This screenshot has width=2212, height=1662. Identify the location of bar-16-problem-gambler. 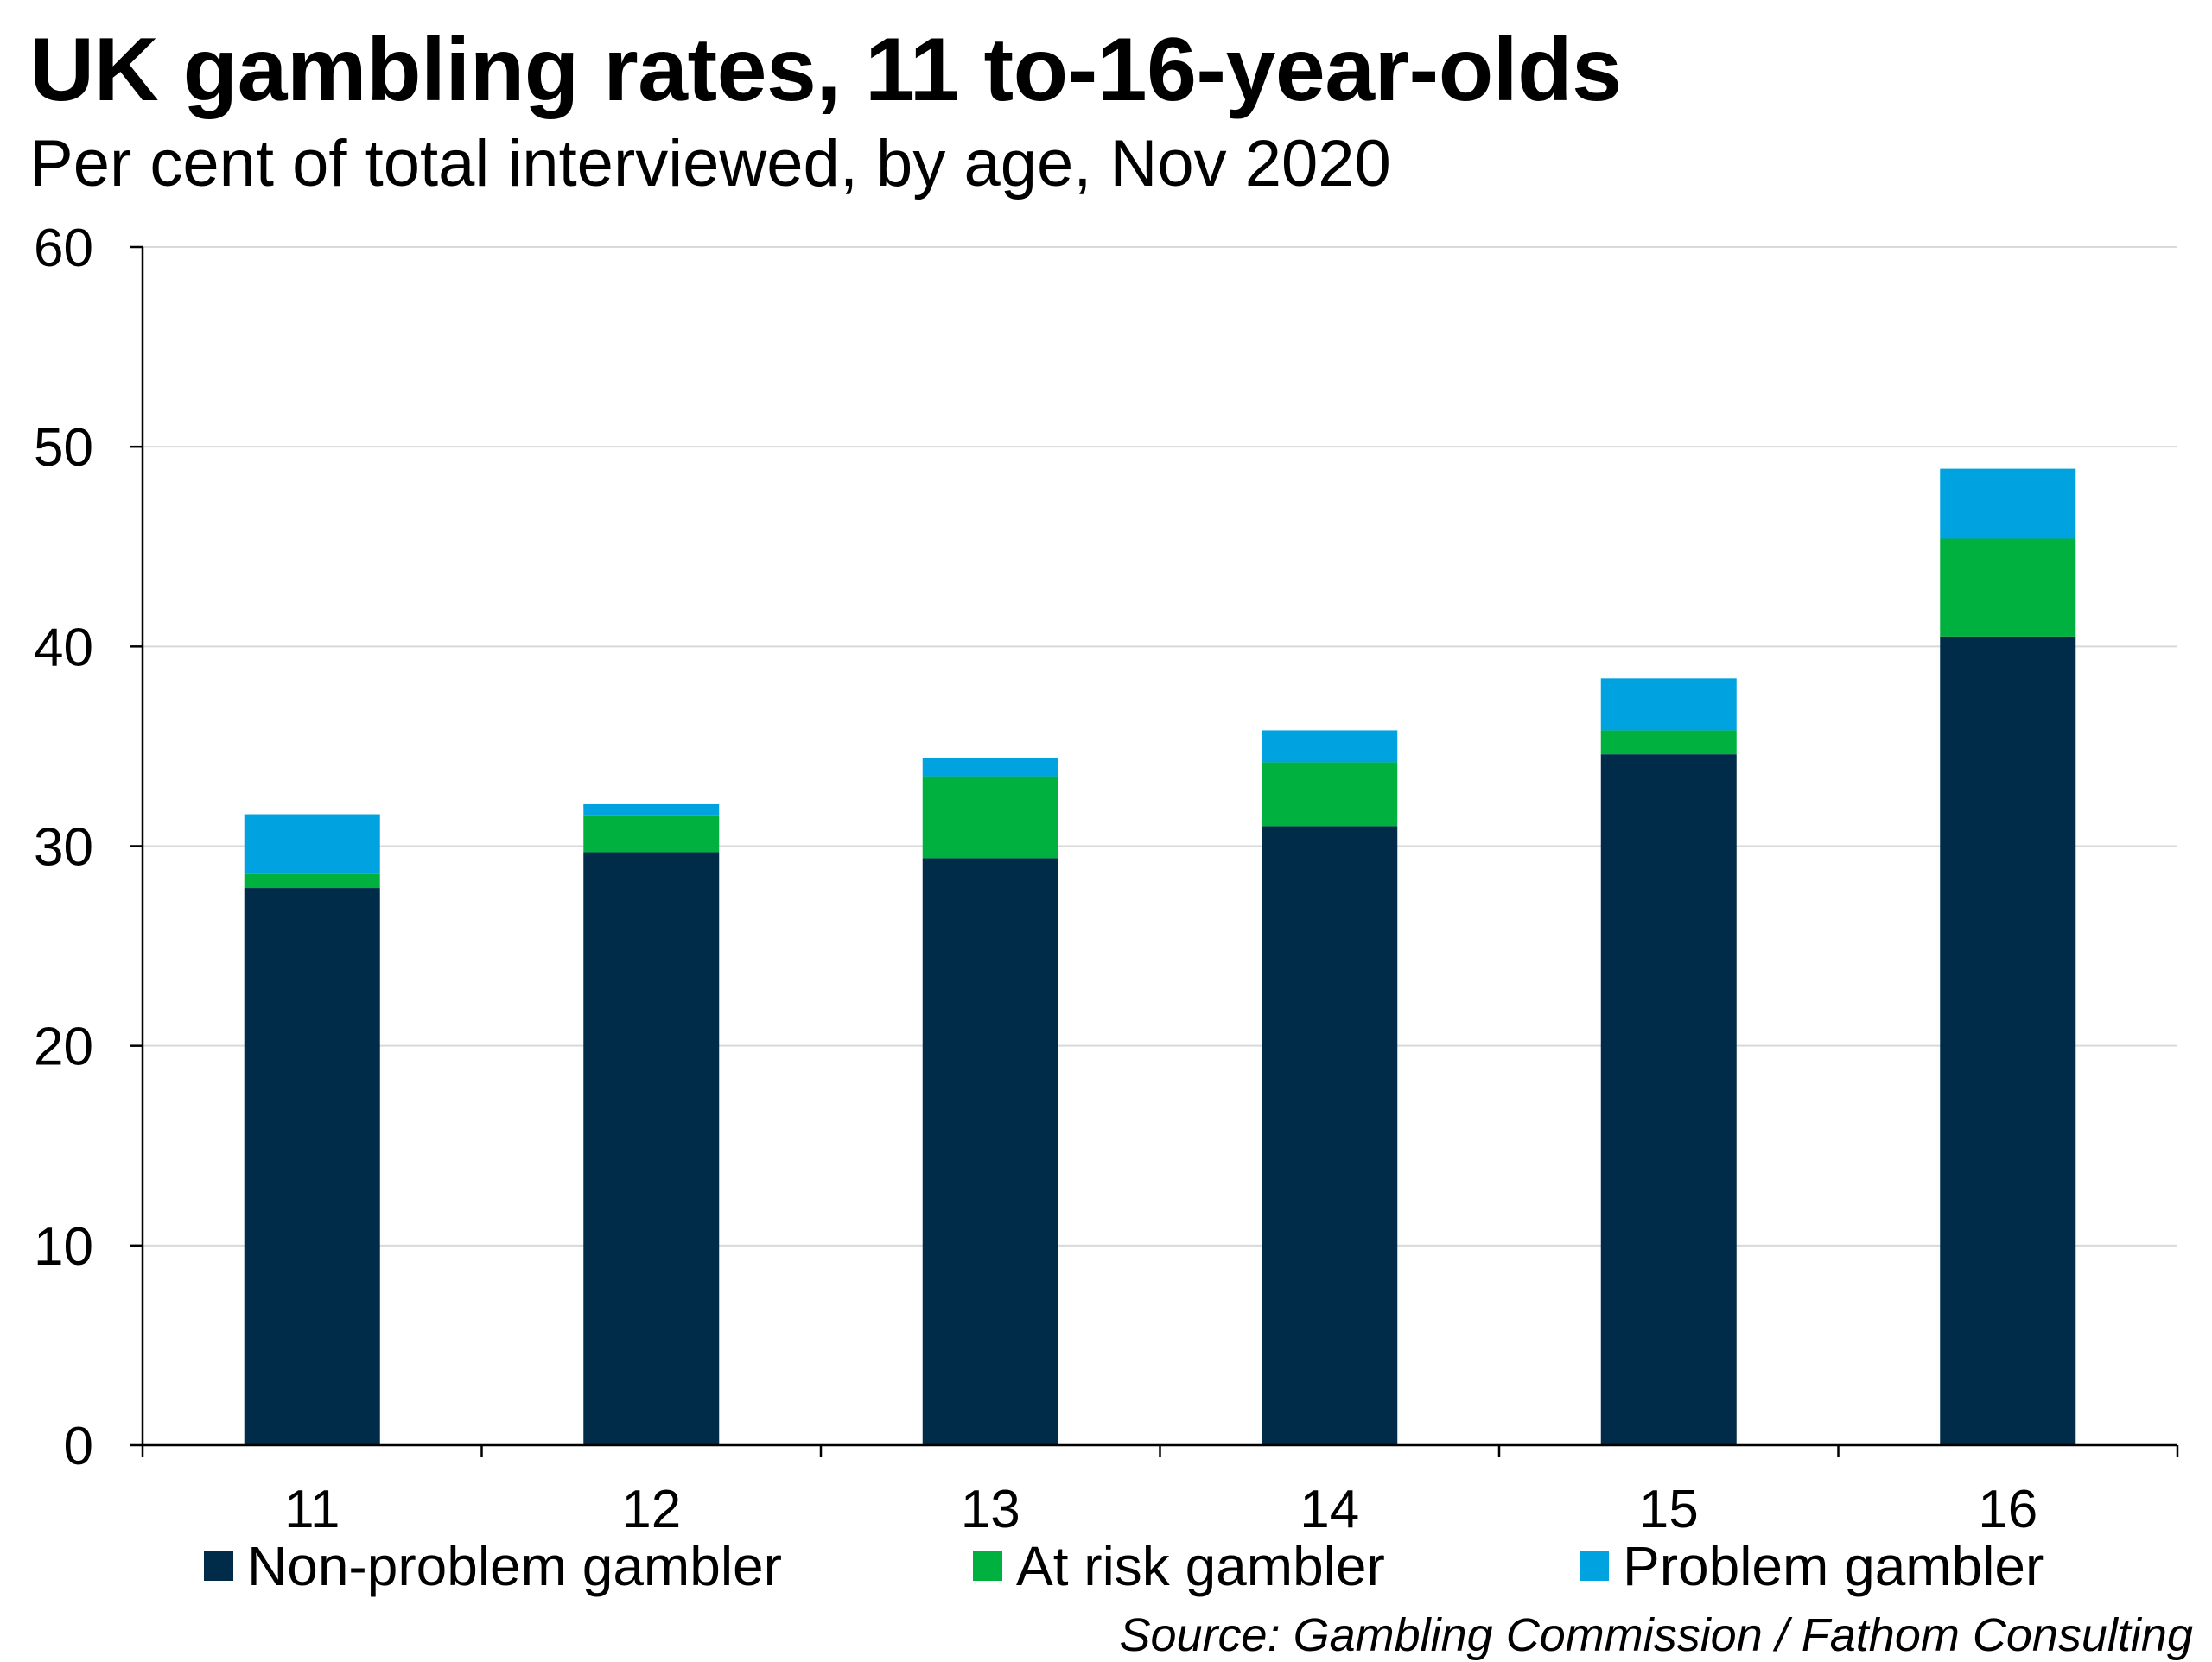
(2008, 503).